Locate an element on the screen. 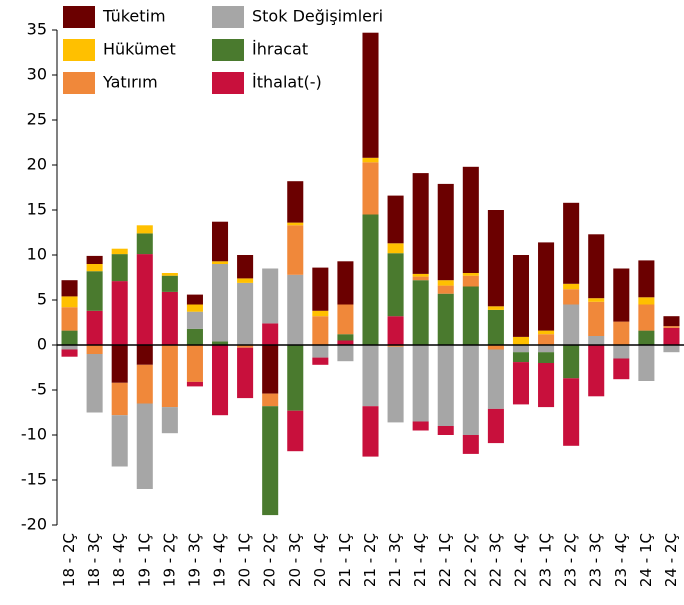 The image size is (684, 605). y-tick-label: 15 is located at coordinates (37, 209).